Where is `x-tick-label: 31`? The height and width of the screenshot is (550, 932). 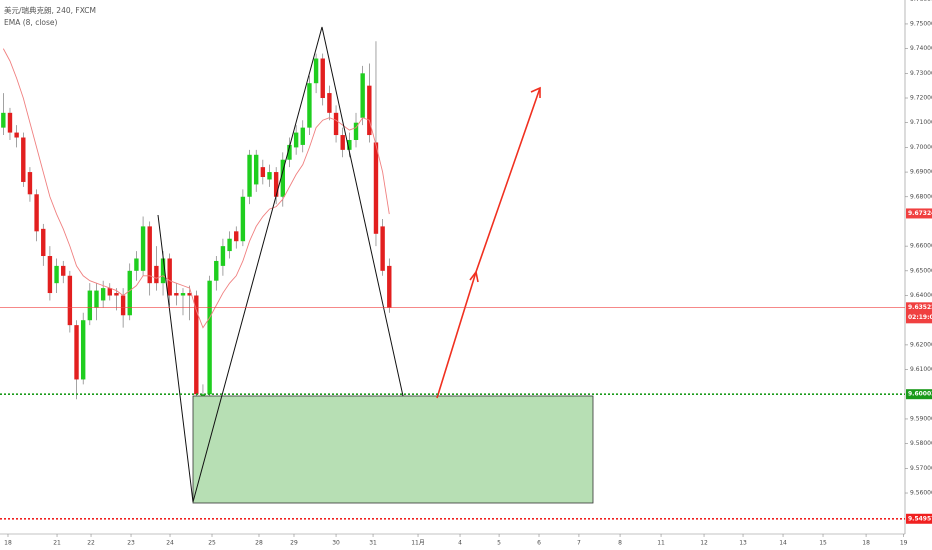
x-tick-label: 31 is located at coordinates (373, 543).